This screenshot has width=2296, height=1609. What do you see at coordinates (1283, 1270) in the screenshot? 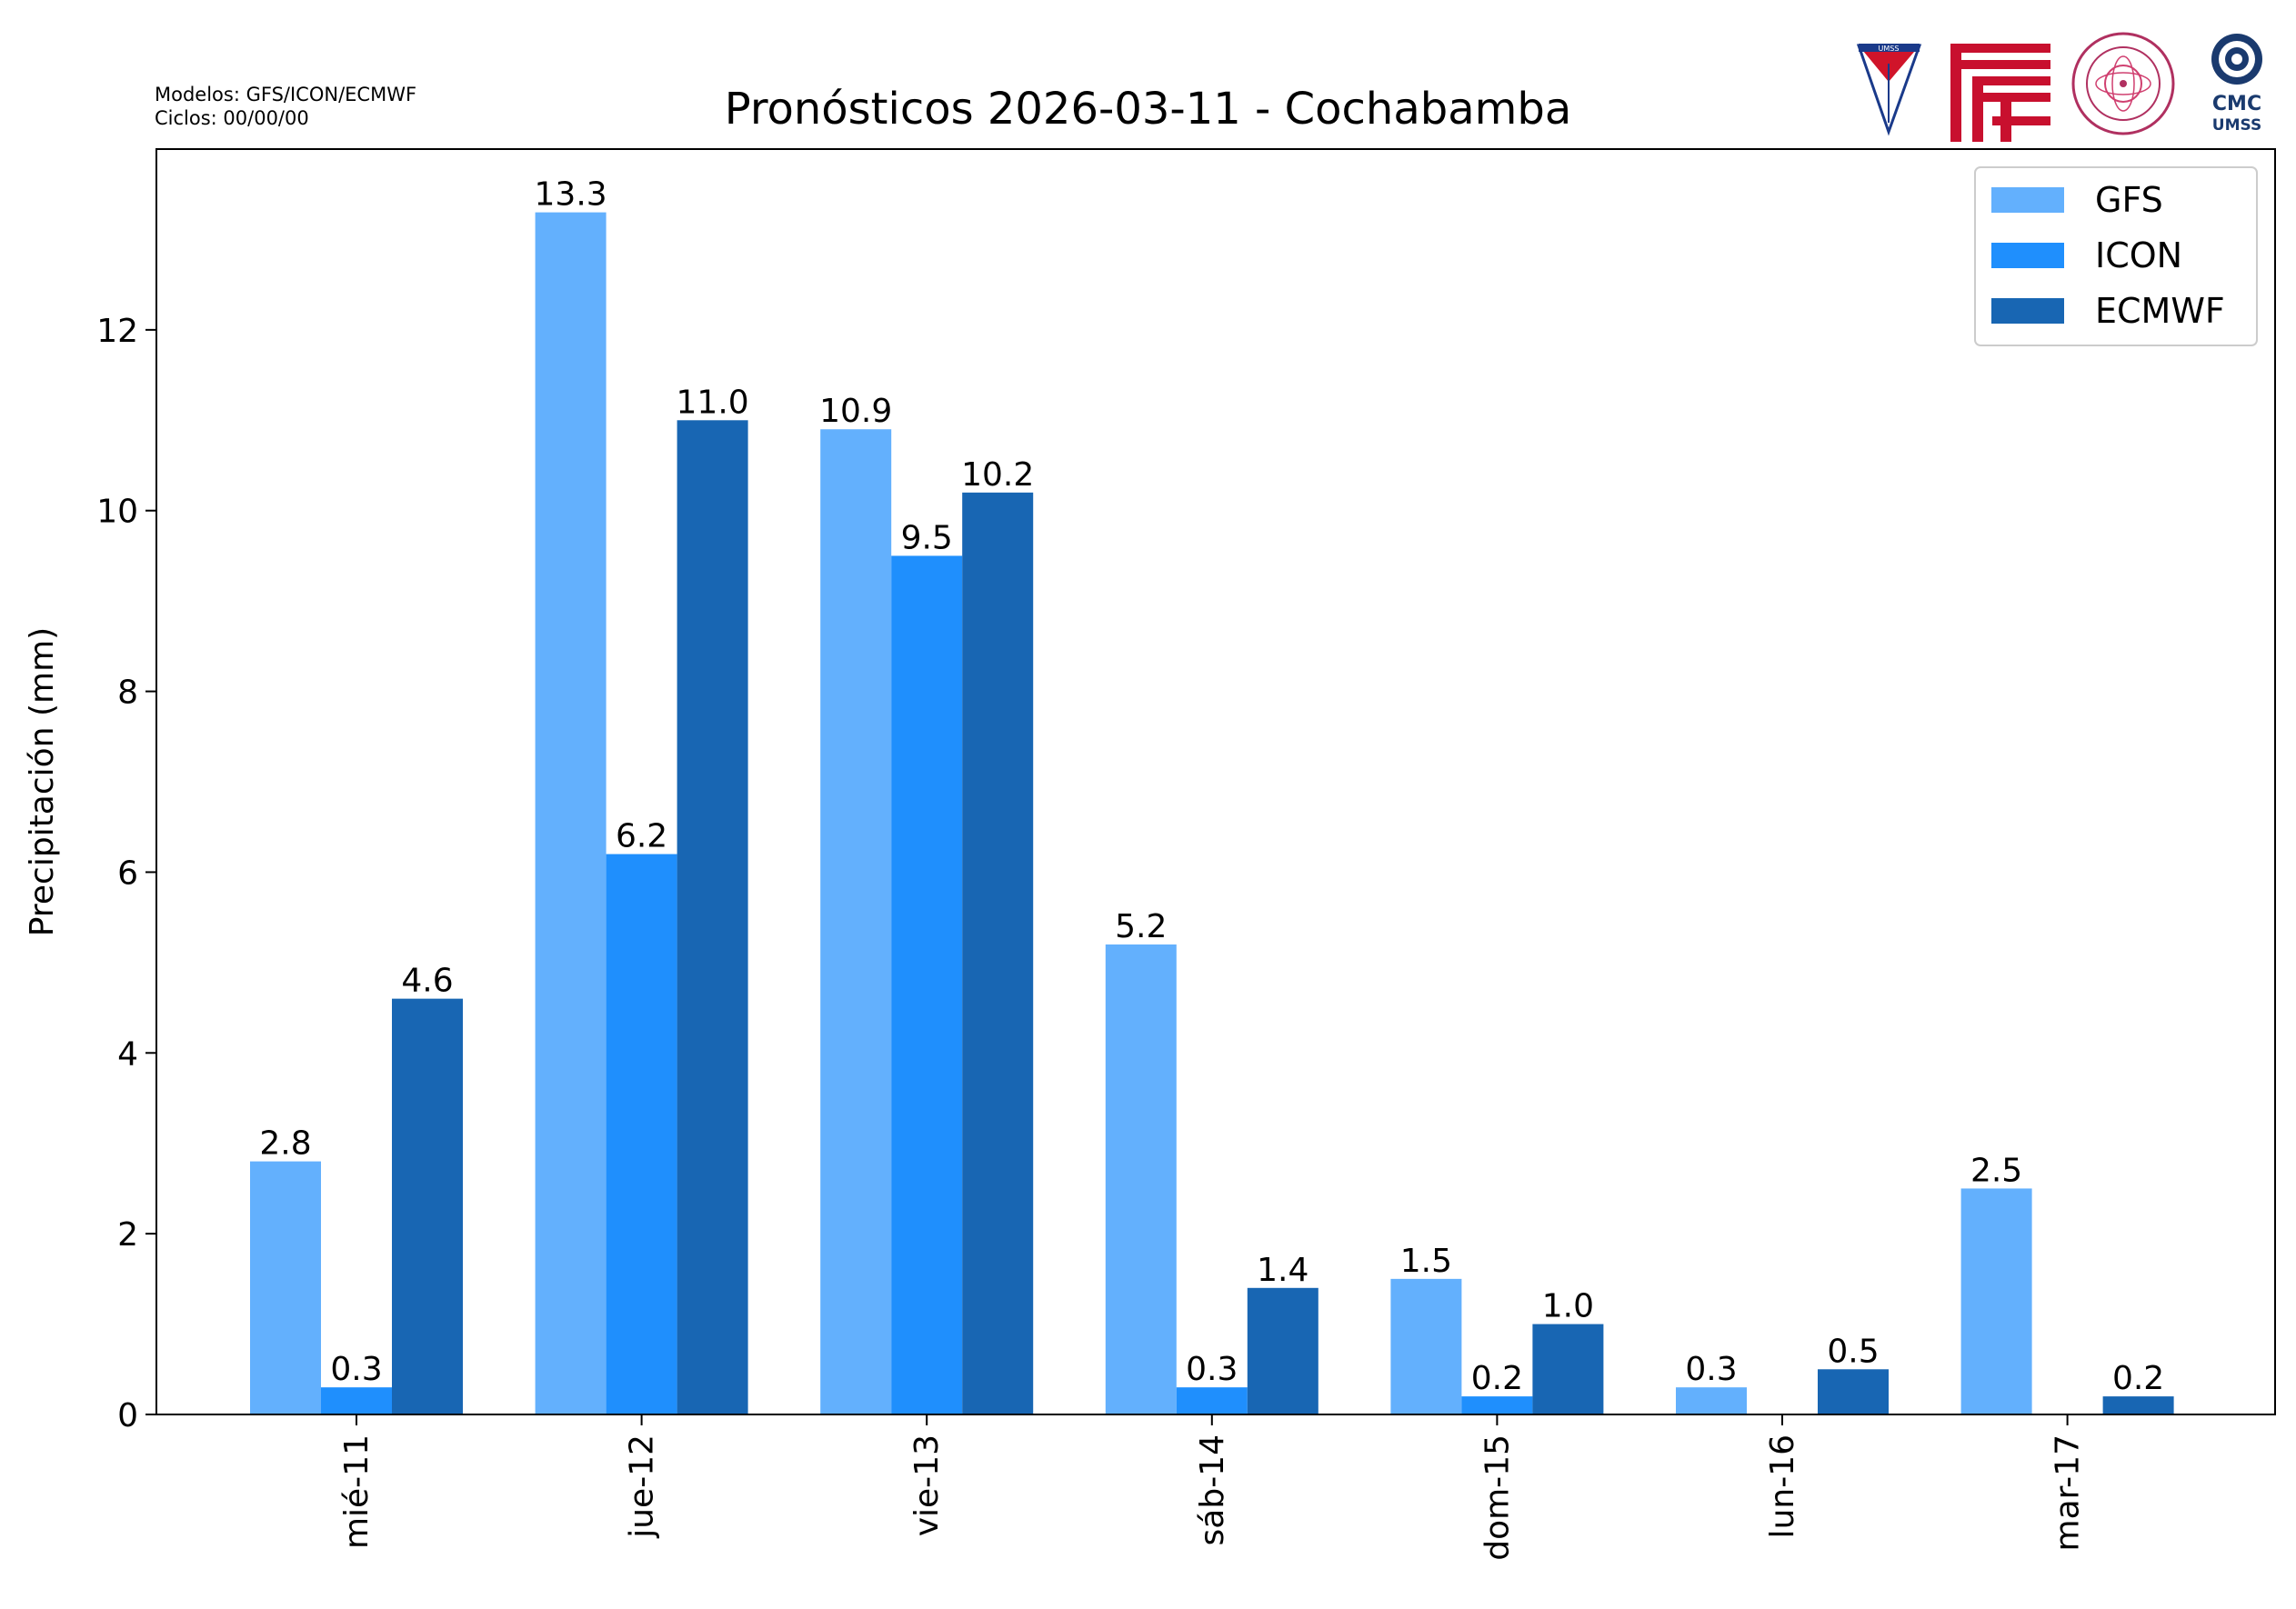
I see `data-label-ecmwf-3: 1.4` at bounding box center [1283, 1270].